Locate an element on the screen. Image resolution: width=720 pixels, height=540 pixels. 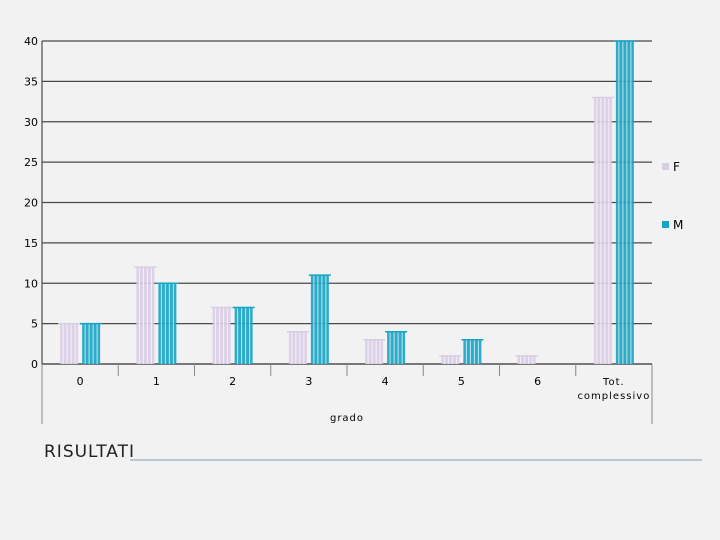
legend-item-f: F is located at coordinates (671, 167).